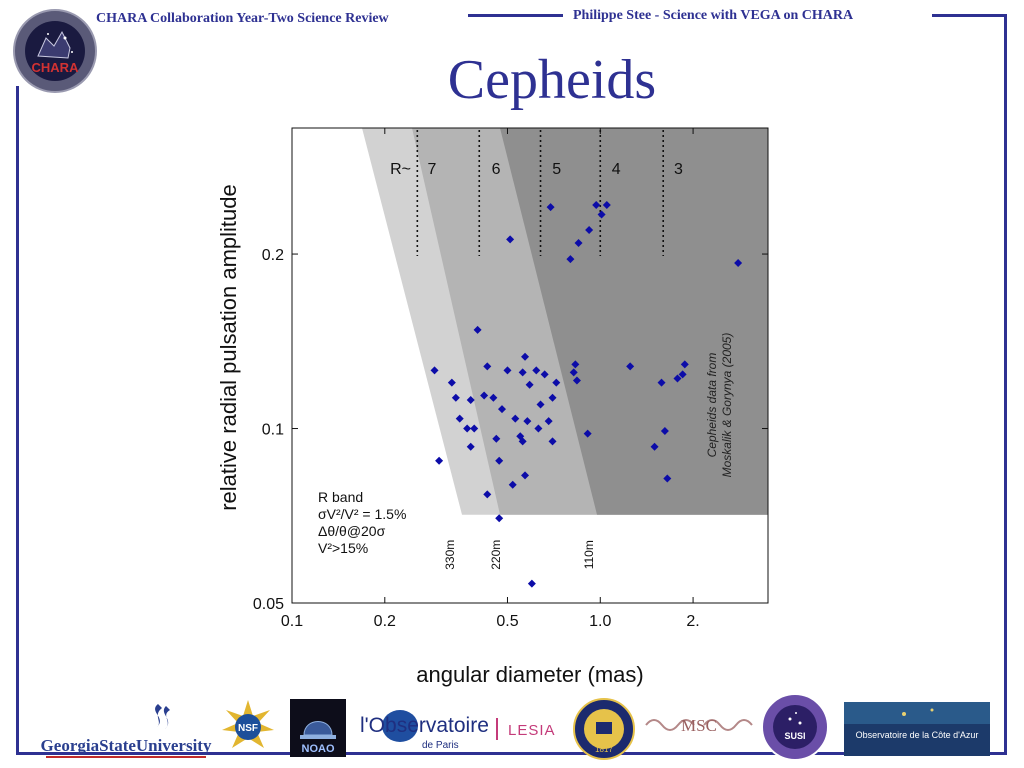 The width and height of the screenshot is (1024, 768). Describe the element at coordinates (431, 169) in the screenshot. I see `zone-label: 7` at that location.